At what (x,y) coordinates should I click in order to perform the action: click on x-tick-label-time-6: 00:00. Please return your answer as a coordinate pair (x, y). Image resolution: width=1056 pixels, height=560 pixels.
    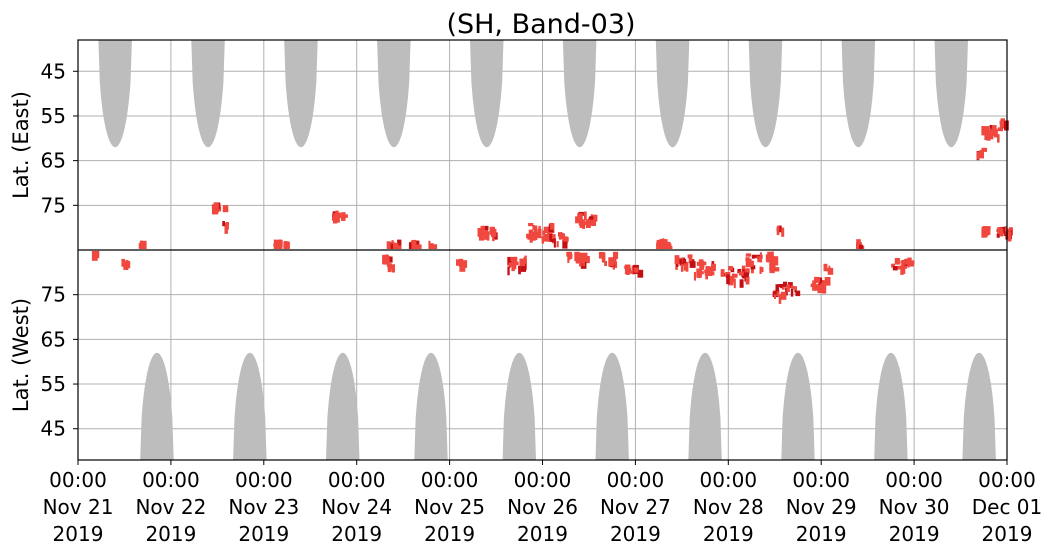
    Looking at the image, I should click on (636, 480).